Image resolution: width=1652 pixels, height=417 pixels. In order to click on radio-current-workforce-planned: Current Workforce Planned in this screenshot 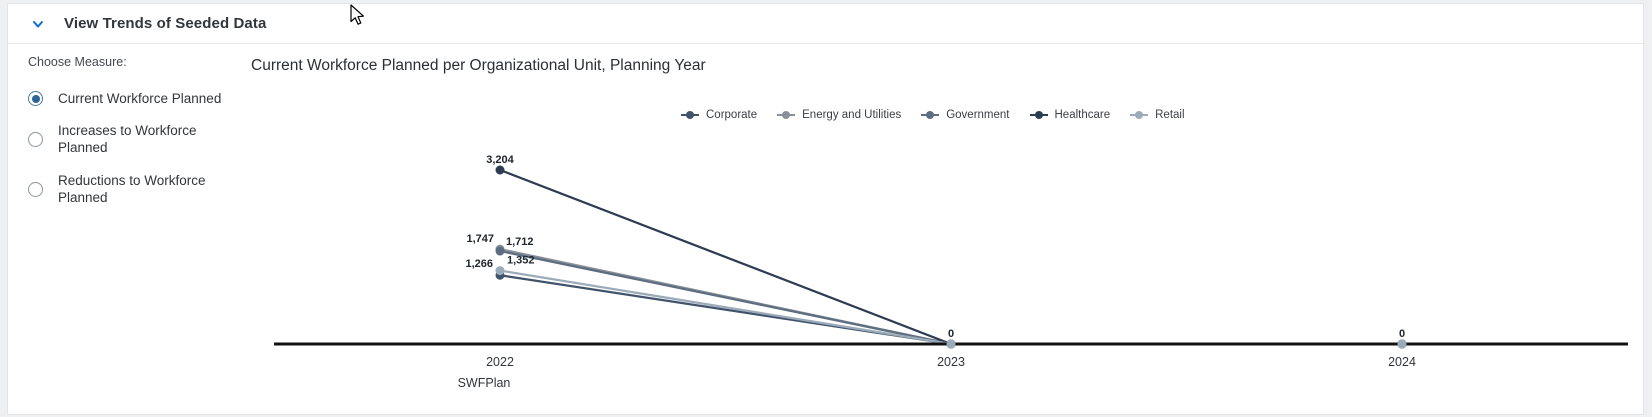, I will do `click(135, 99)`.